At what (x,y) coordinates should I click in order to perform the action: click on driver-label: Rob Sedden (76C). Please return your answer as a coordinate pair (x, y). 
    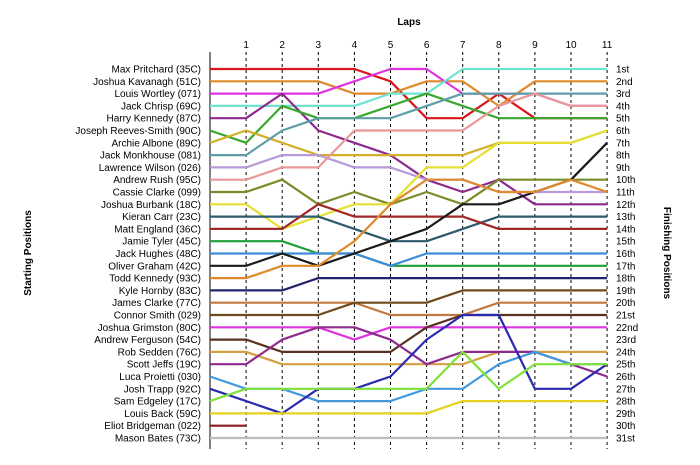
    Looking at the image, I should click on (159, 352).